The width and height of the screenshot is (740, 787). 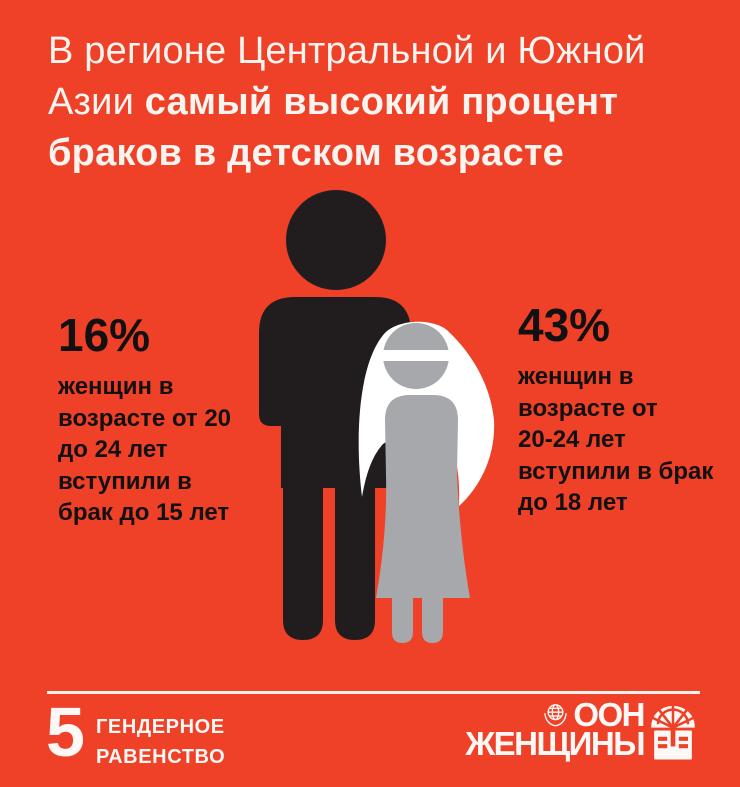 I want to click on title-line-1: В регионе Центральной и Южной, so click(x=347, y=51).